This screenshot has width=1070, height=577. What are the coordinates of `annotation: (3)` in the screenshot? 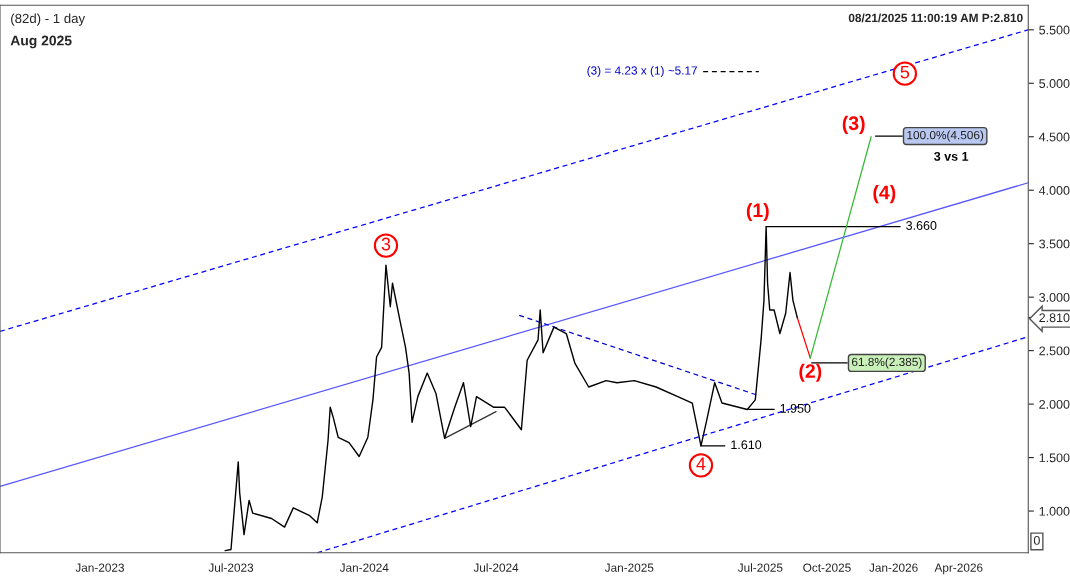 It's located at (853, 124).